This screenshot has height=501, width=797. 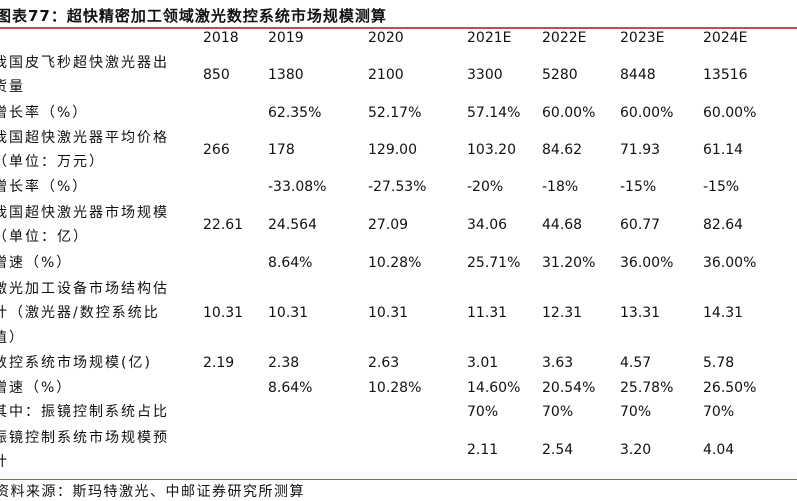 I want to click on table-cell: 3.20, so click(x=636, y=450).